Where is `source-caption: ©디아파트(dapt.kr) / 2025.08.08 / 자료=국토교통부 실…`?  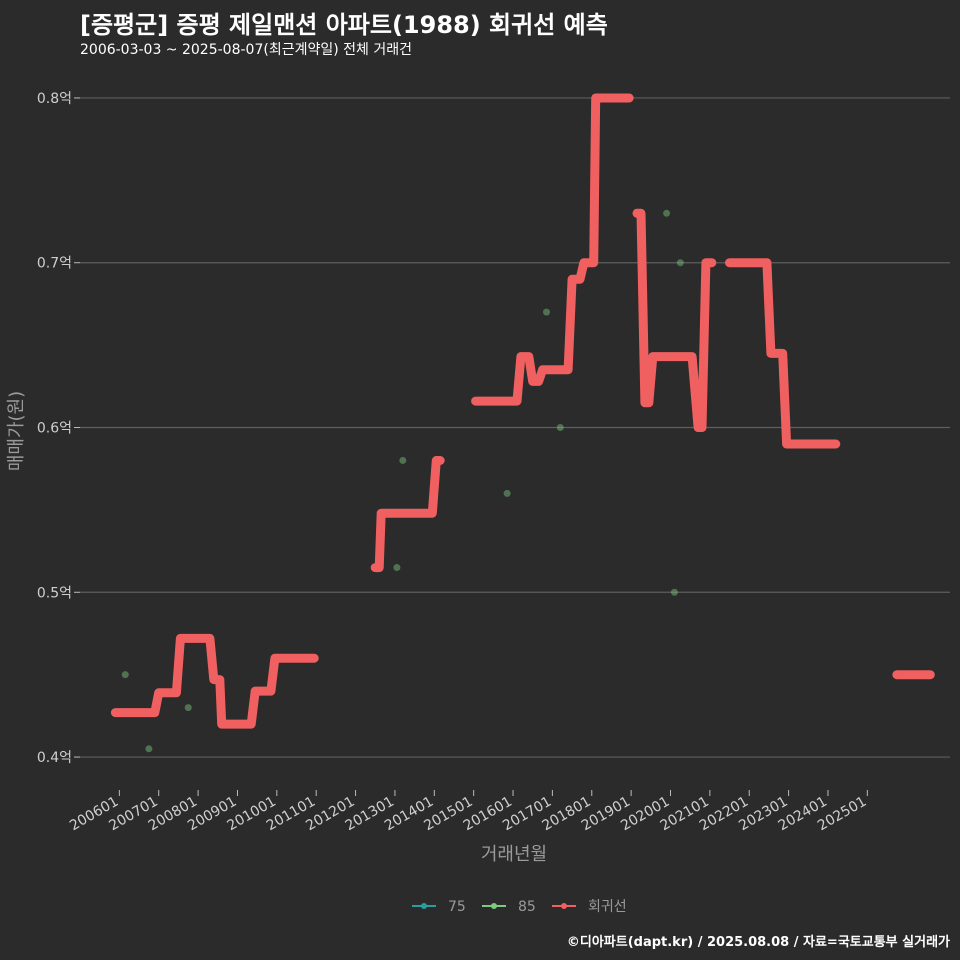
source-caption: ©디아파트(dapt.kr) / 2025.08.08 / 자료=국토교통부 실… is located at coordinates (758, 942).